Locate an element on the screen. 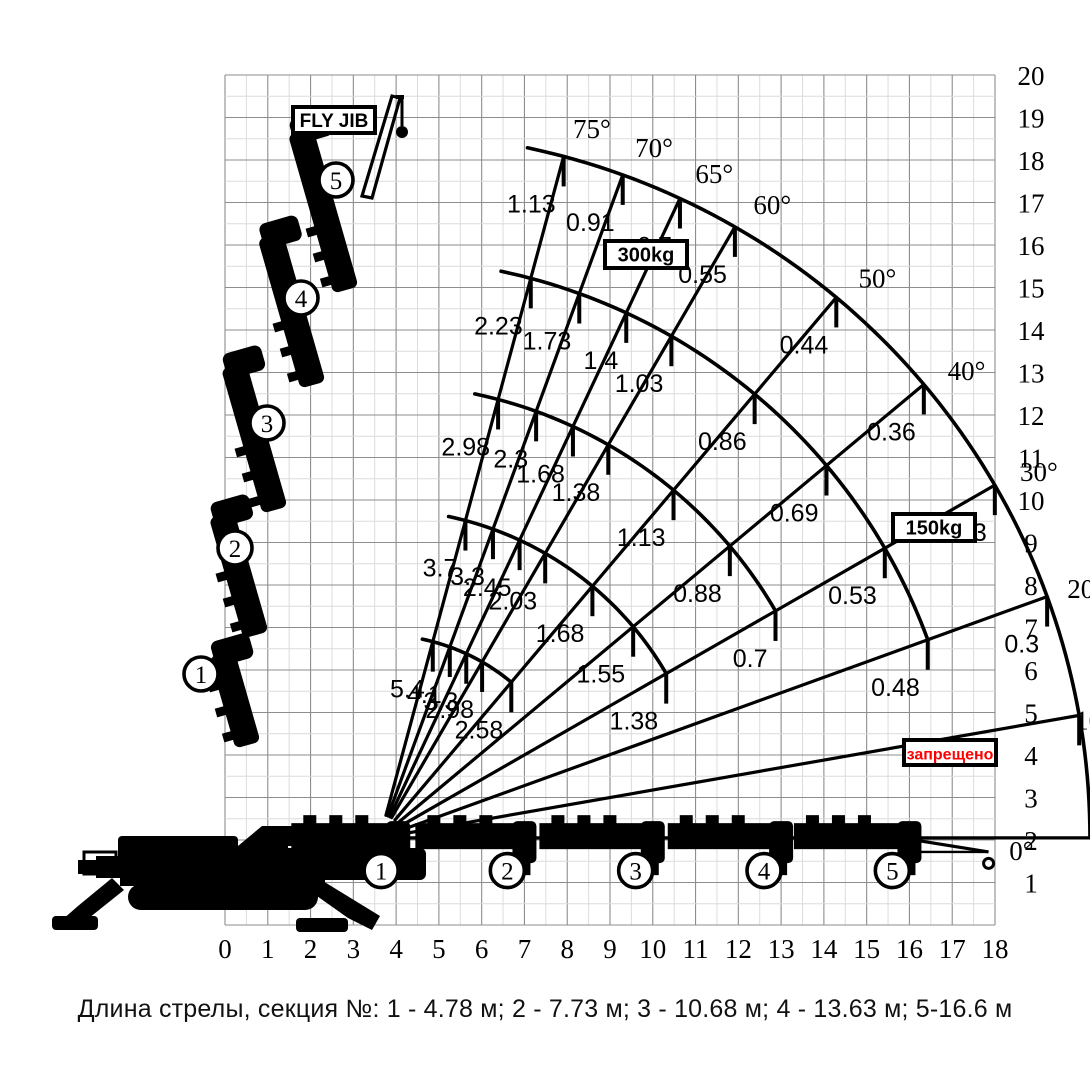  capacity-300kg-label-text: 300kg is located at coordinates (646, 256).